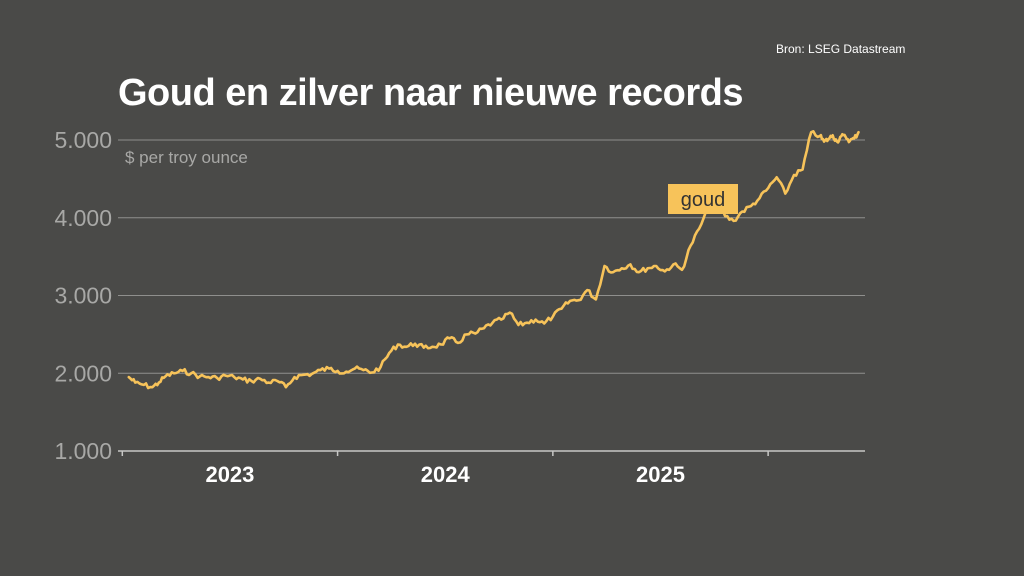 The image size is (1024, 576). What do you see at coordinates (430, 93) in the screenshot?
I see `chart-title: Goud en zilver naar nieuwe records` at bounding box center [430, 93].